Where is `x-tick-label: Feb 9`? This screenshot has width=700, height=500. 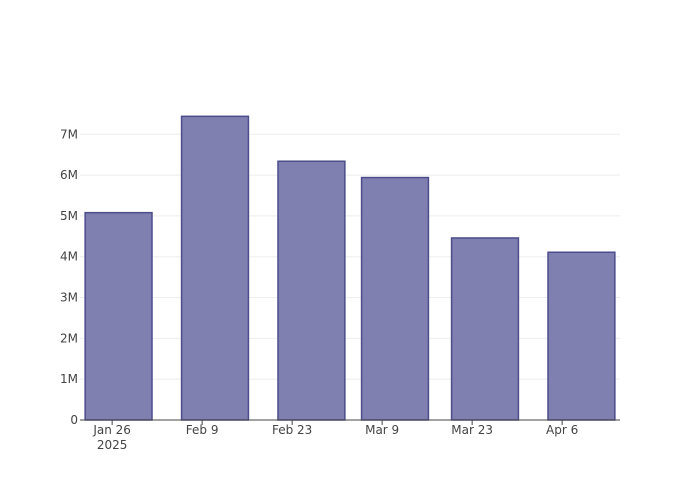 x-tick-label: Feb 9 is located at coordinates (202, 430).